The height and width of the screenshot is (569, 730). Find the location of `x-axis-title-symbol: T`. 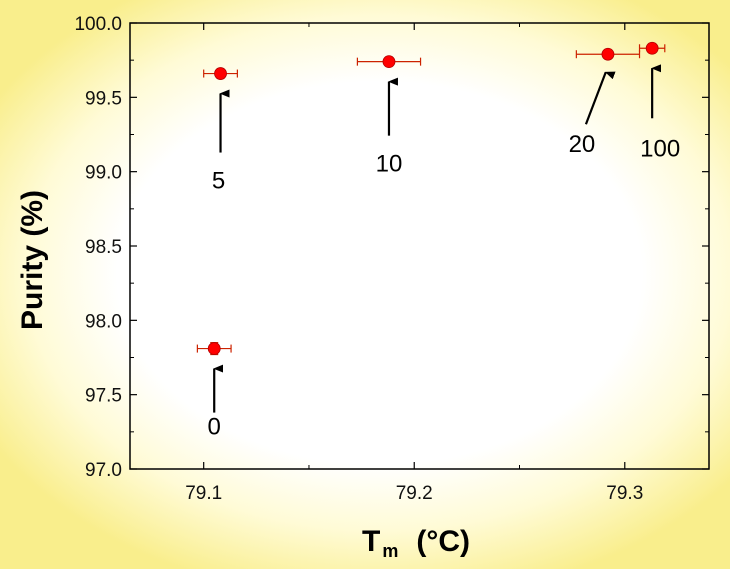

x-axis-title-symbol: T is located at coordinates (371, 541).